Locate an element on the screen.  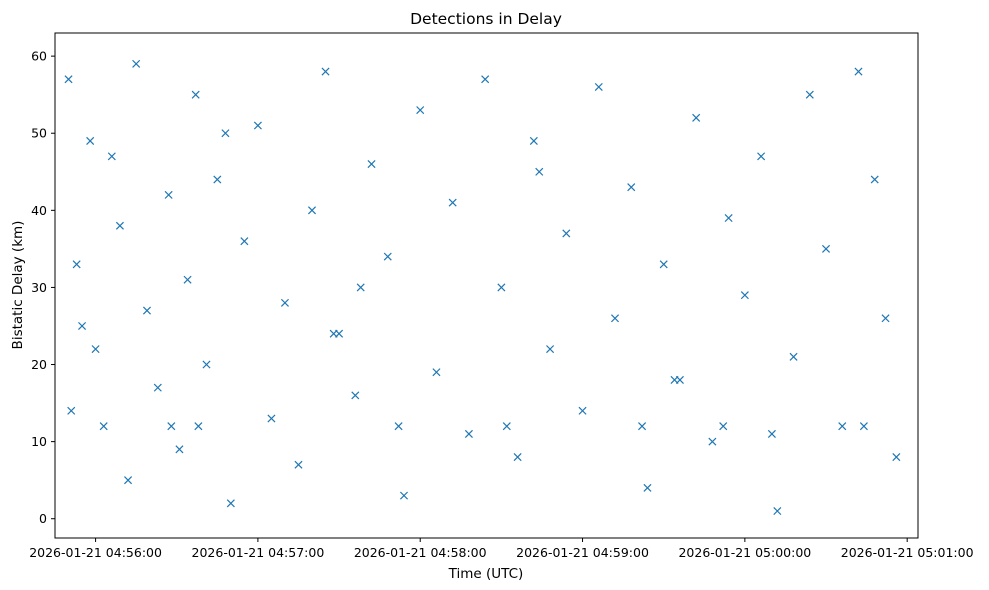
x-tick-label: 2026-01-21 05:00:00 is located at coordinates (744, 552).